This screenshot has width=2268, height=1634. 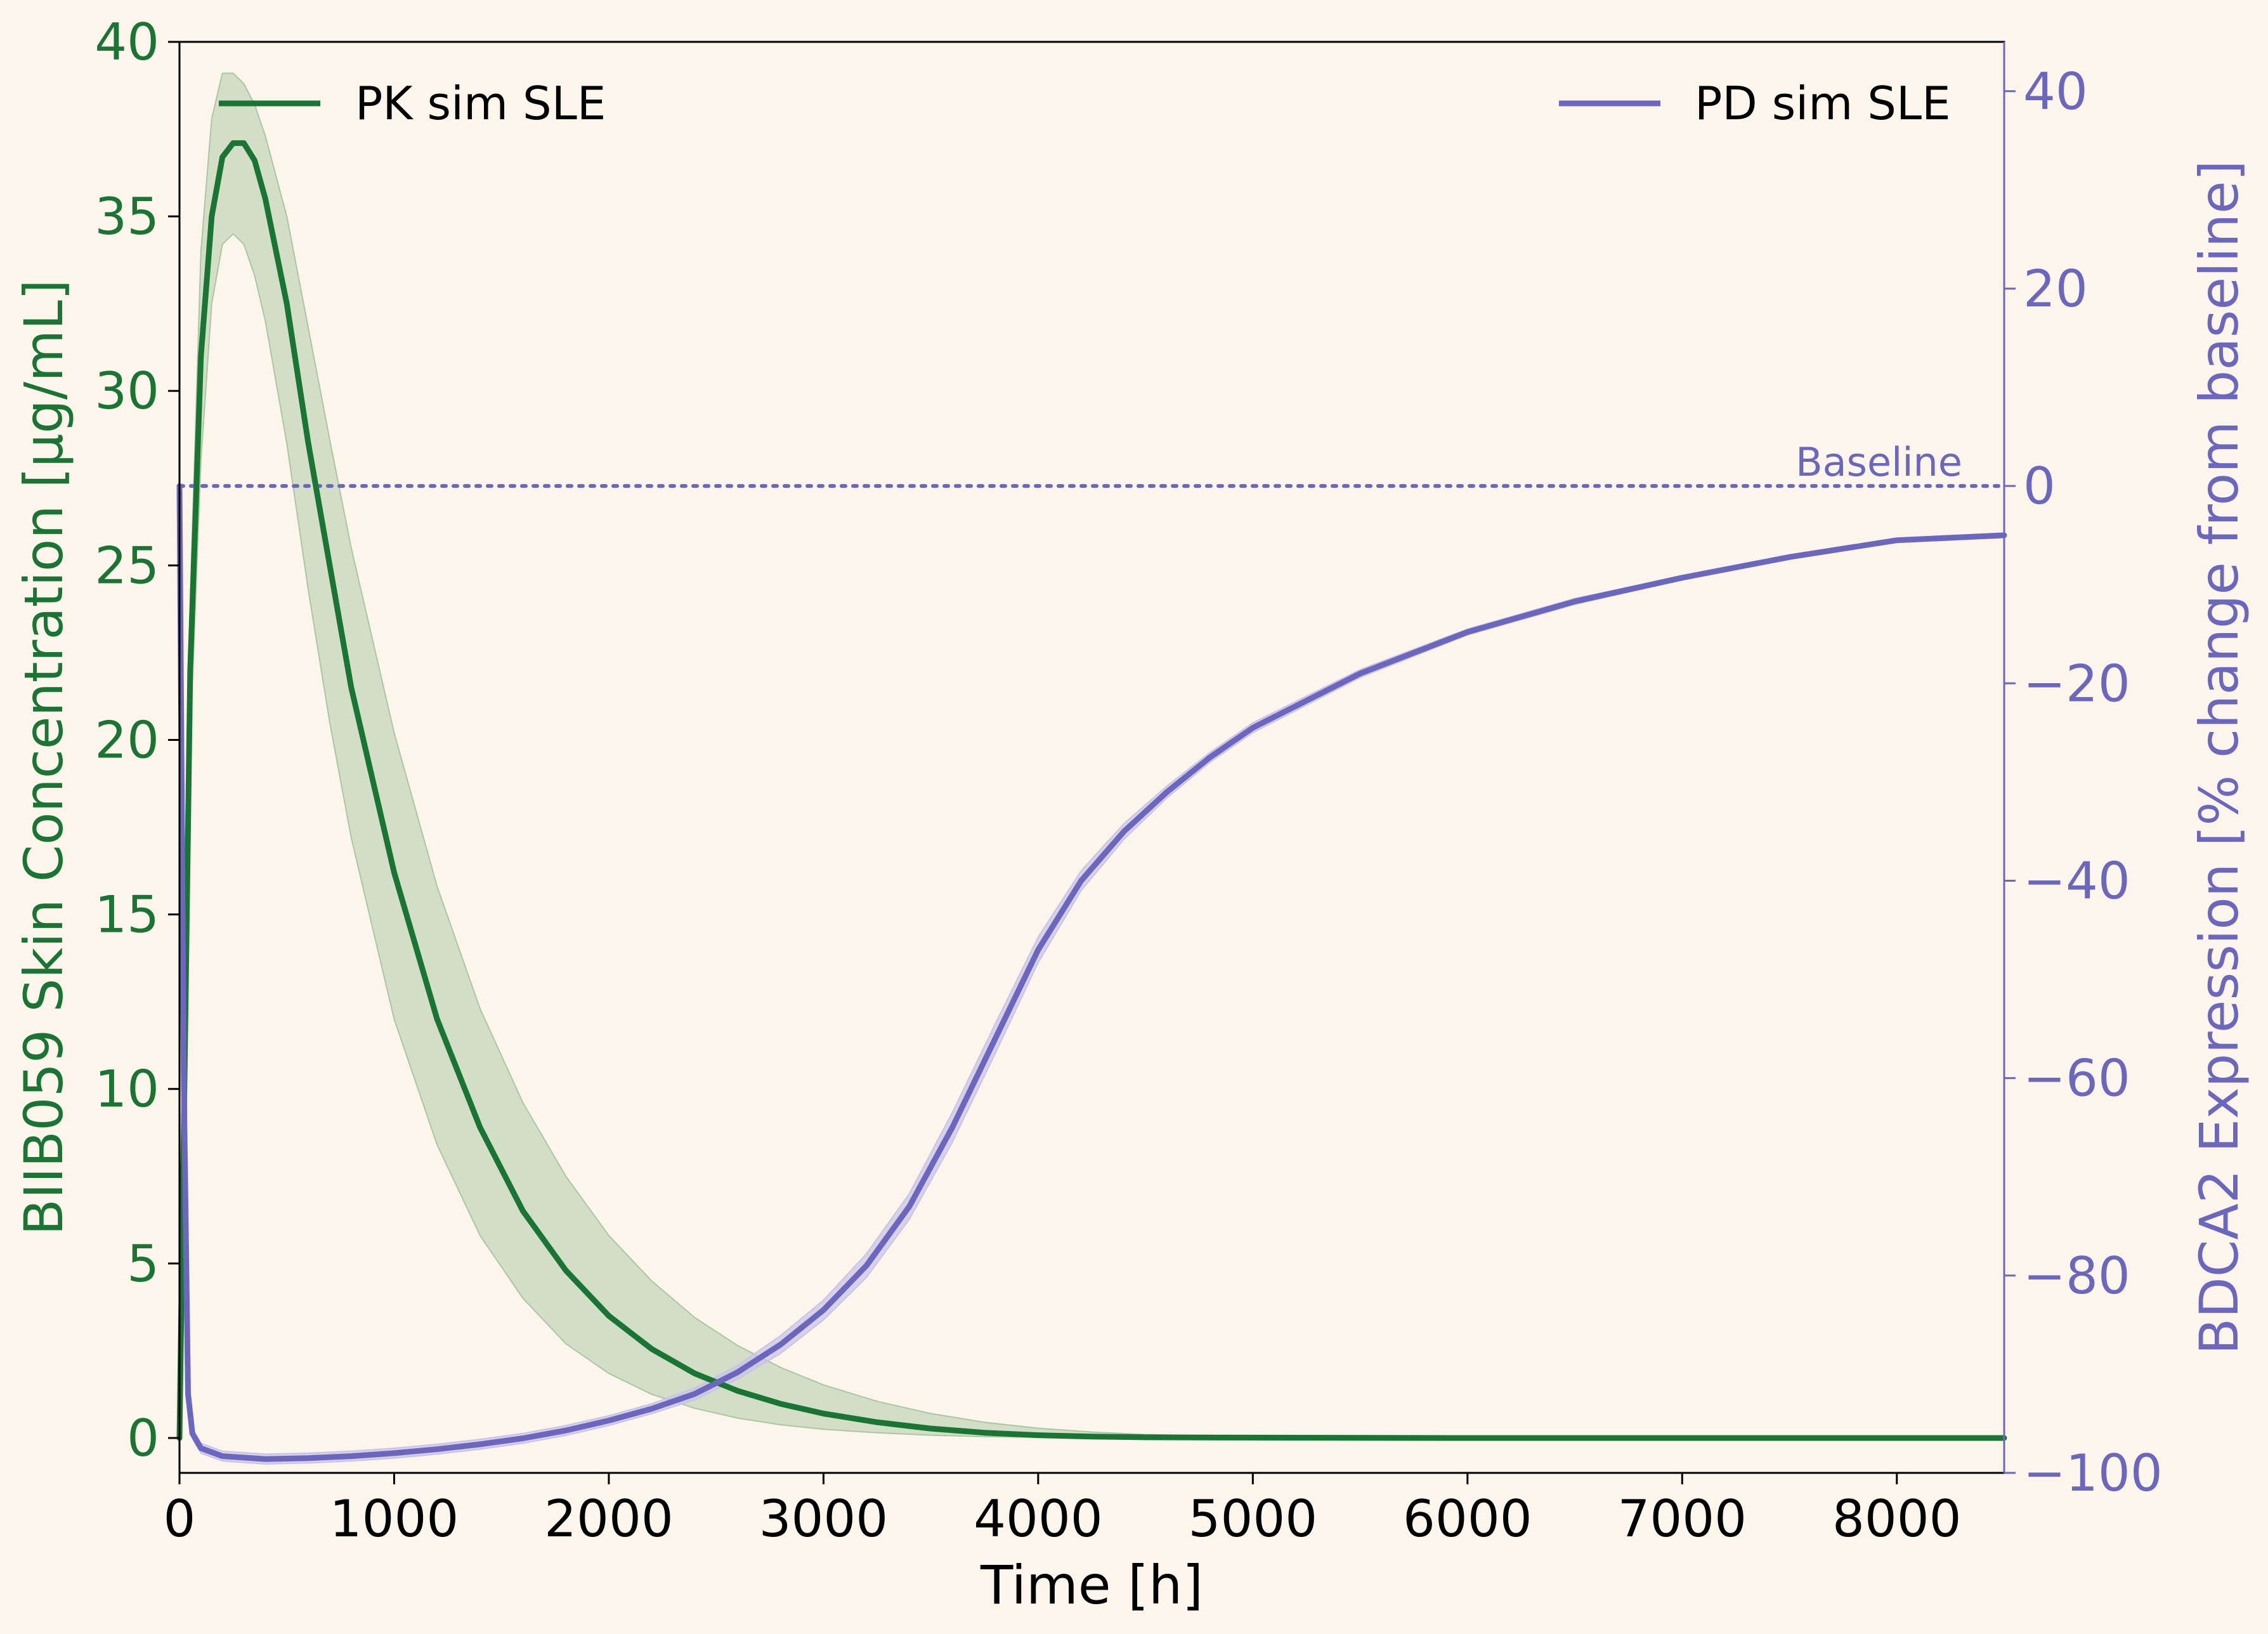 What do you see at coordinates (180, 1518) in the screenshot?
I see `x-tick-label: 0` at bounding box center [180, 1518].